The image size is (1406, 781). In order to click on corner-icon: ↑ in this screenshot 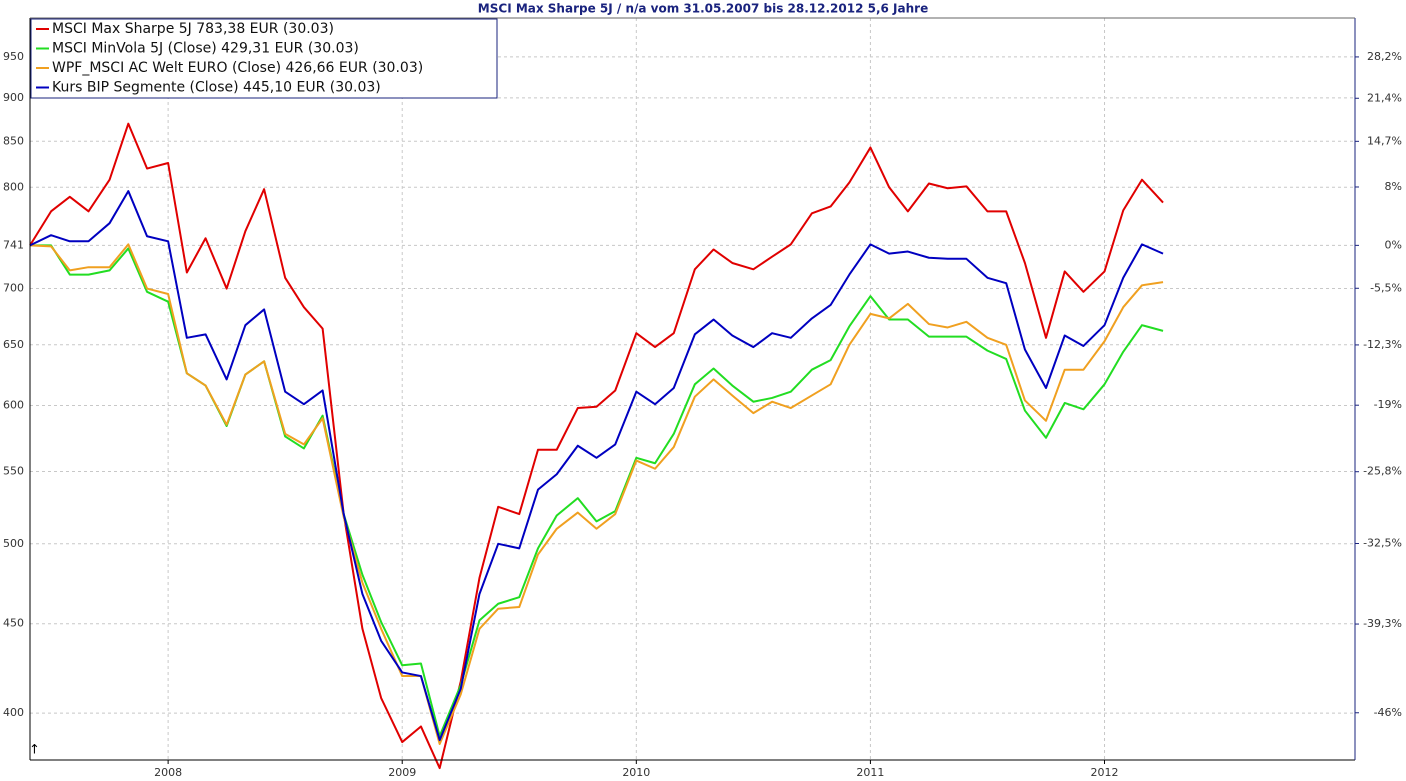, I will do `click(34, 750)`.